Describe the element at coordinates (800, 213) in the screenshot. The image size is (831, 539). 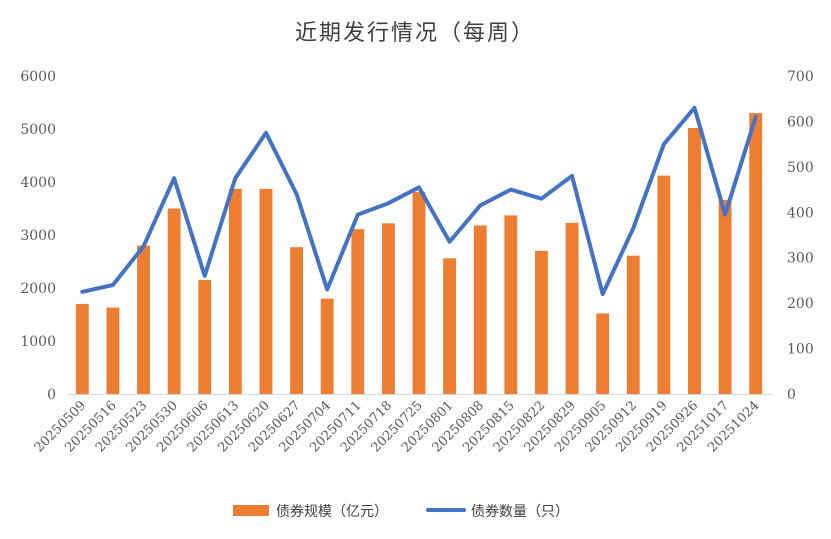
I see `right-tick-label: 400` at that location.